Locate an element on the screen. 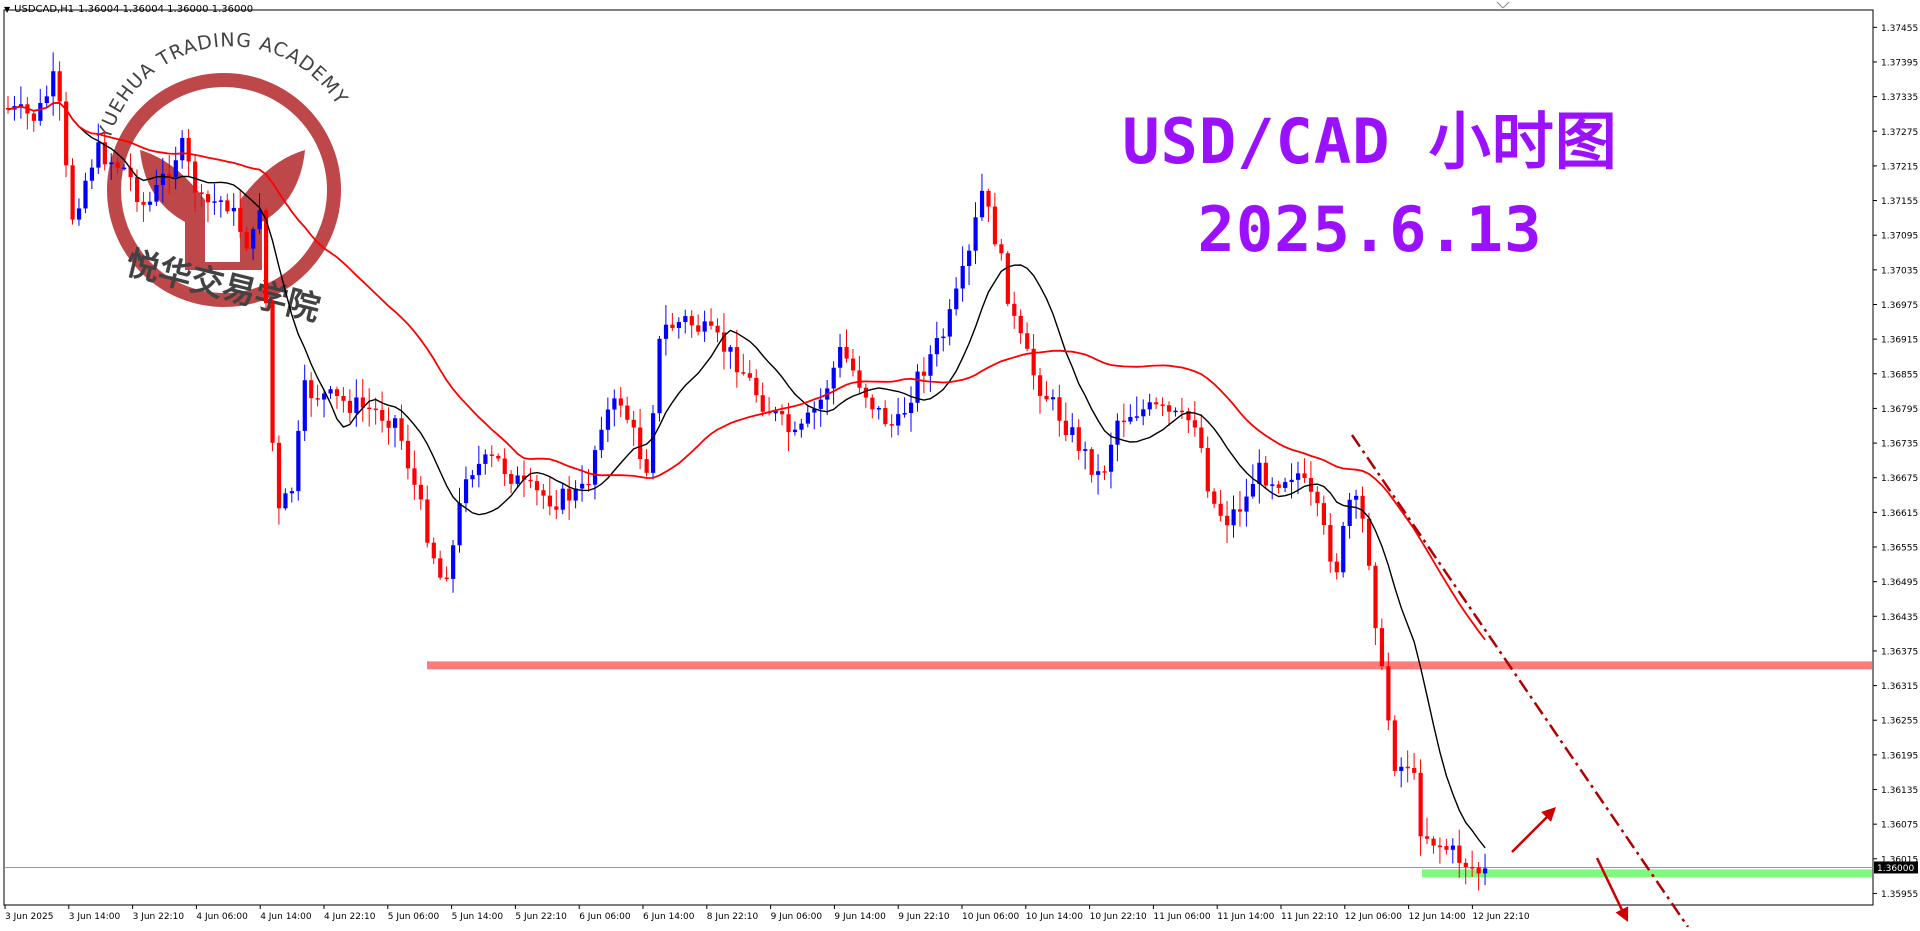 The height and width of the screenshot is (931, 1920). trendline is located at coordinates (1520, 681).